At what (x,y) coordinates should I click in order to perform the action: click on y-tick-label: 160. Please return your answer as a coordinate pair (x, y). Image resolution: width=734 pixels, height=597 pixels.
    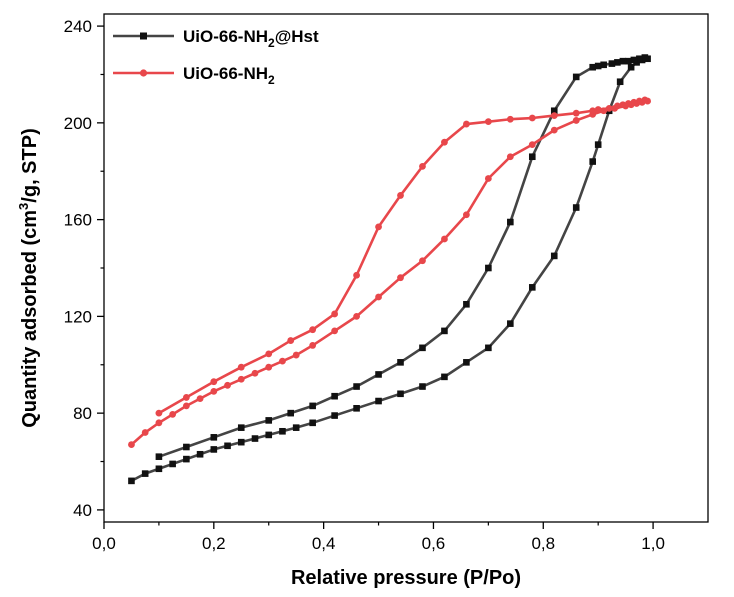
    Looking at the image, I should click on (78, 220).